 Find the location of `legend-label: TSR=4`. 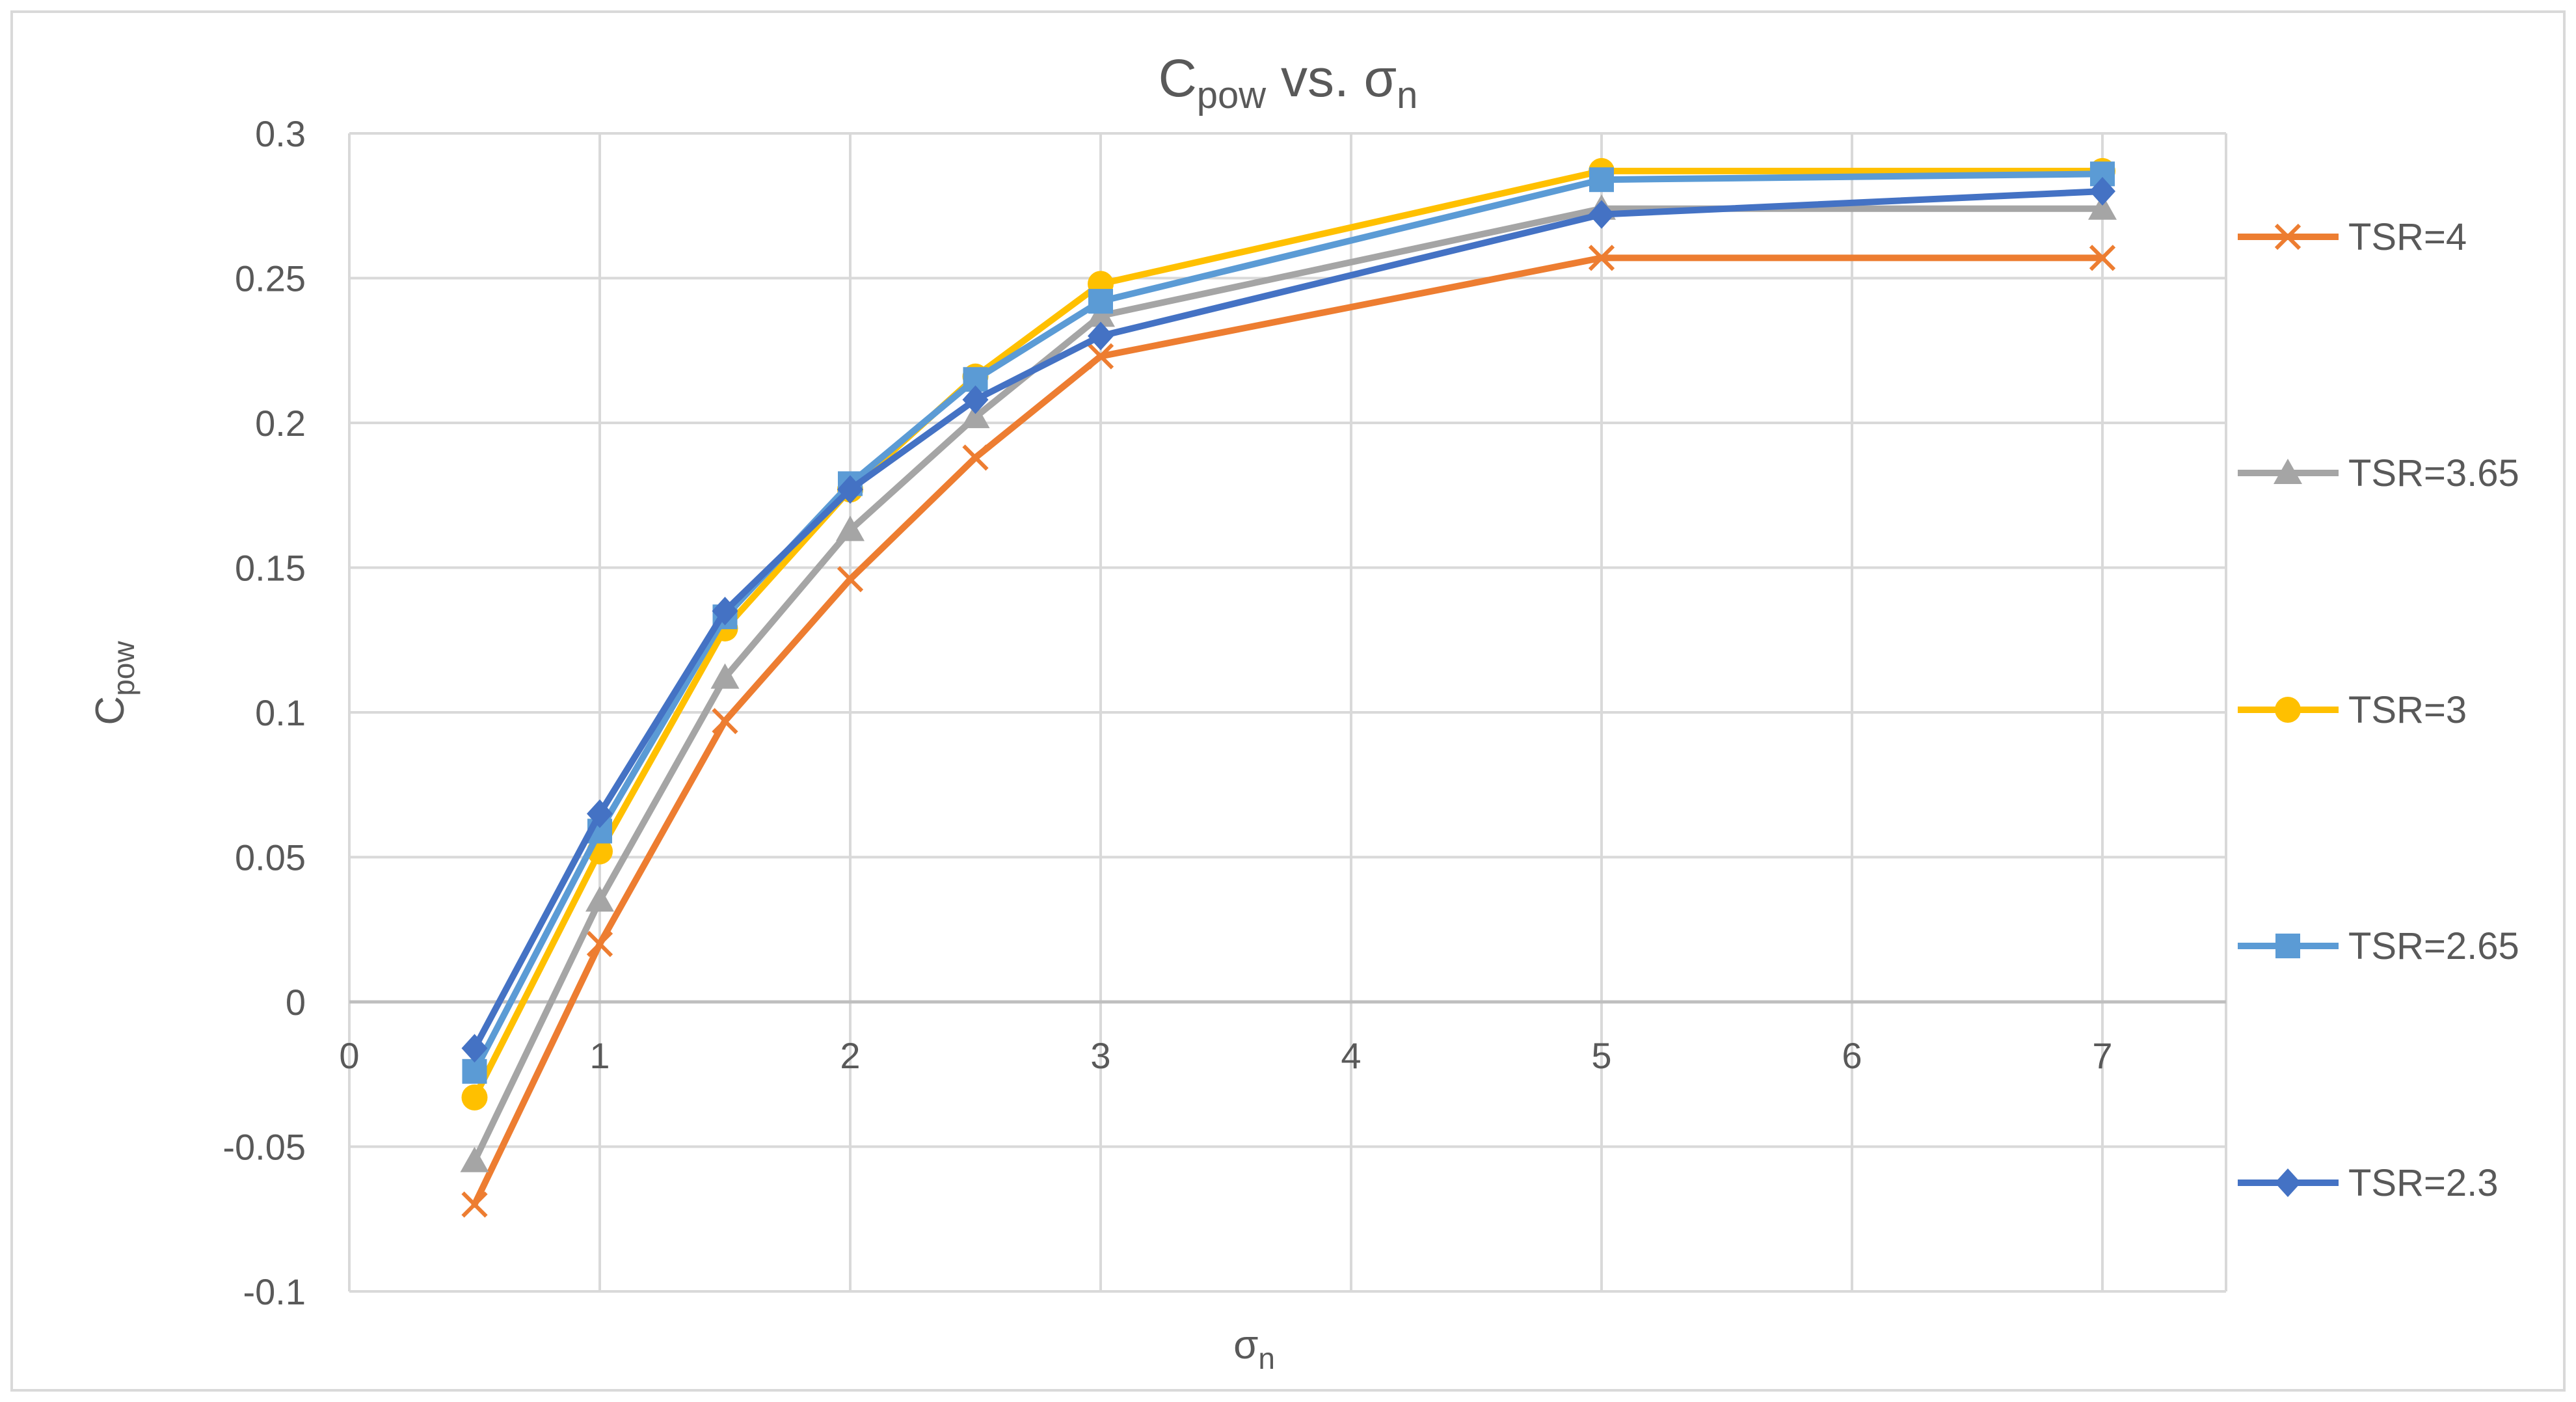

legend-label: TSR=4 is located at coordinates (2407, 237).